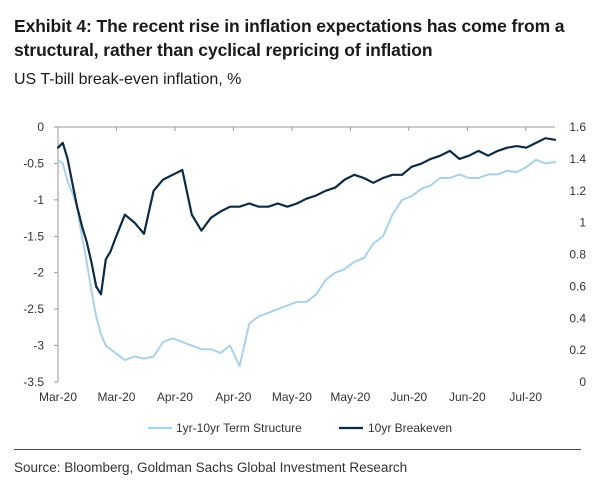 The image size is (593, 502). What do you see at coordinates (33, 163) in the screenshot?
I see `left-tick-label: -0.5` at bounding box center [33, 163].